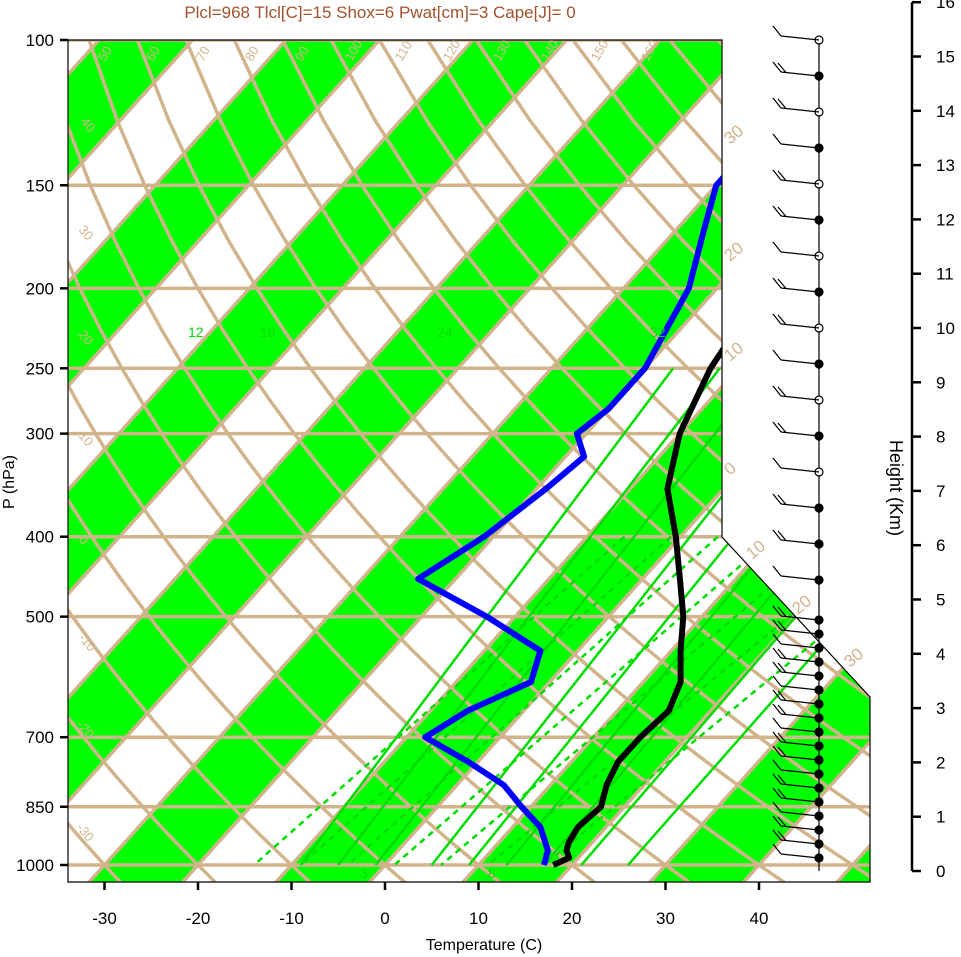 The image size is (961, 957). Describe the element at coordinates (658, 332) in the screenshot. I see `mixing-ratio-label: 32` at that location.